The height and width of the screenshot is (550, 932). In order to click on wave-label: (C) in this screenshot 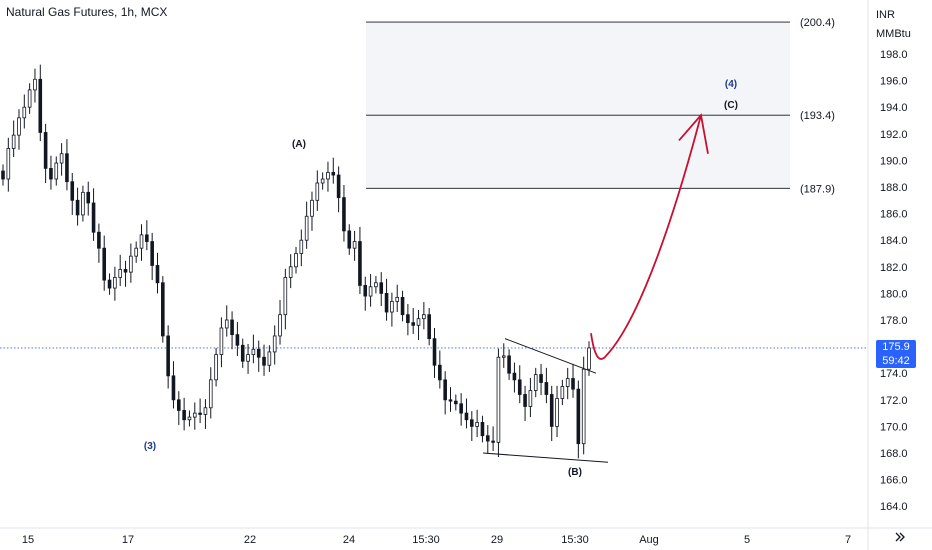, I will do `click(731, 105)`.